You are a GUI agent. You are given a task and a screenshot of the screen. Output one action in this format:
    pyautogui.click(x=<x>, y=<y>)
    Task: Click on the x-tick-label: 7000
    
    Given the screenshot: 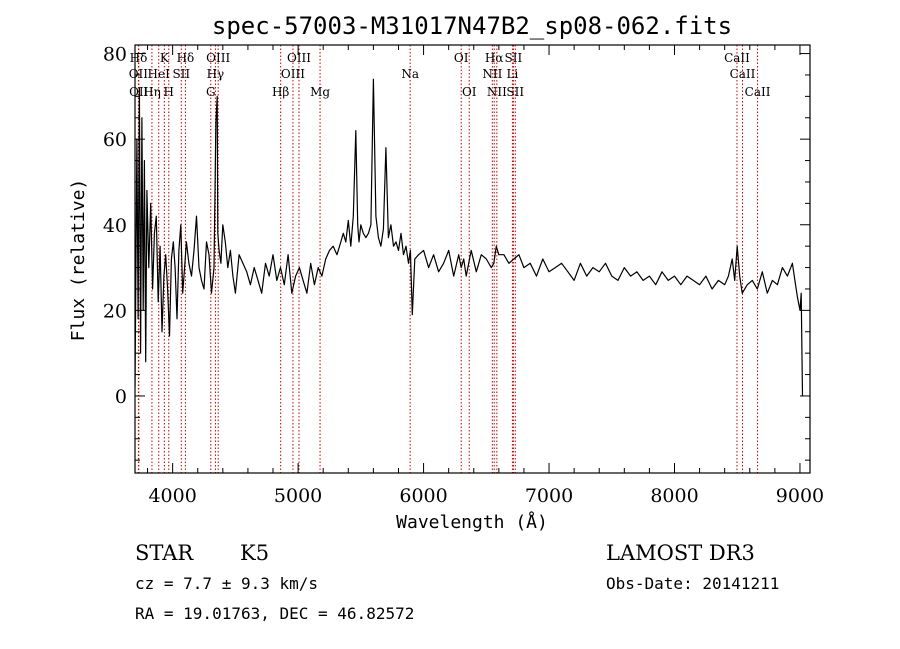 What is the action you would take?
    pyautogui.click(x=549, y=496)
    